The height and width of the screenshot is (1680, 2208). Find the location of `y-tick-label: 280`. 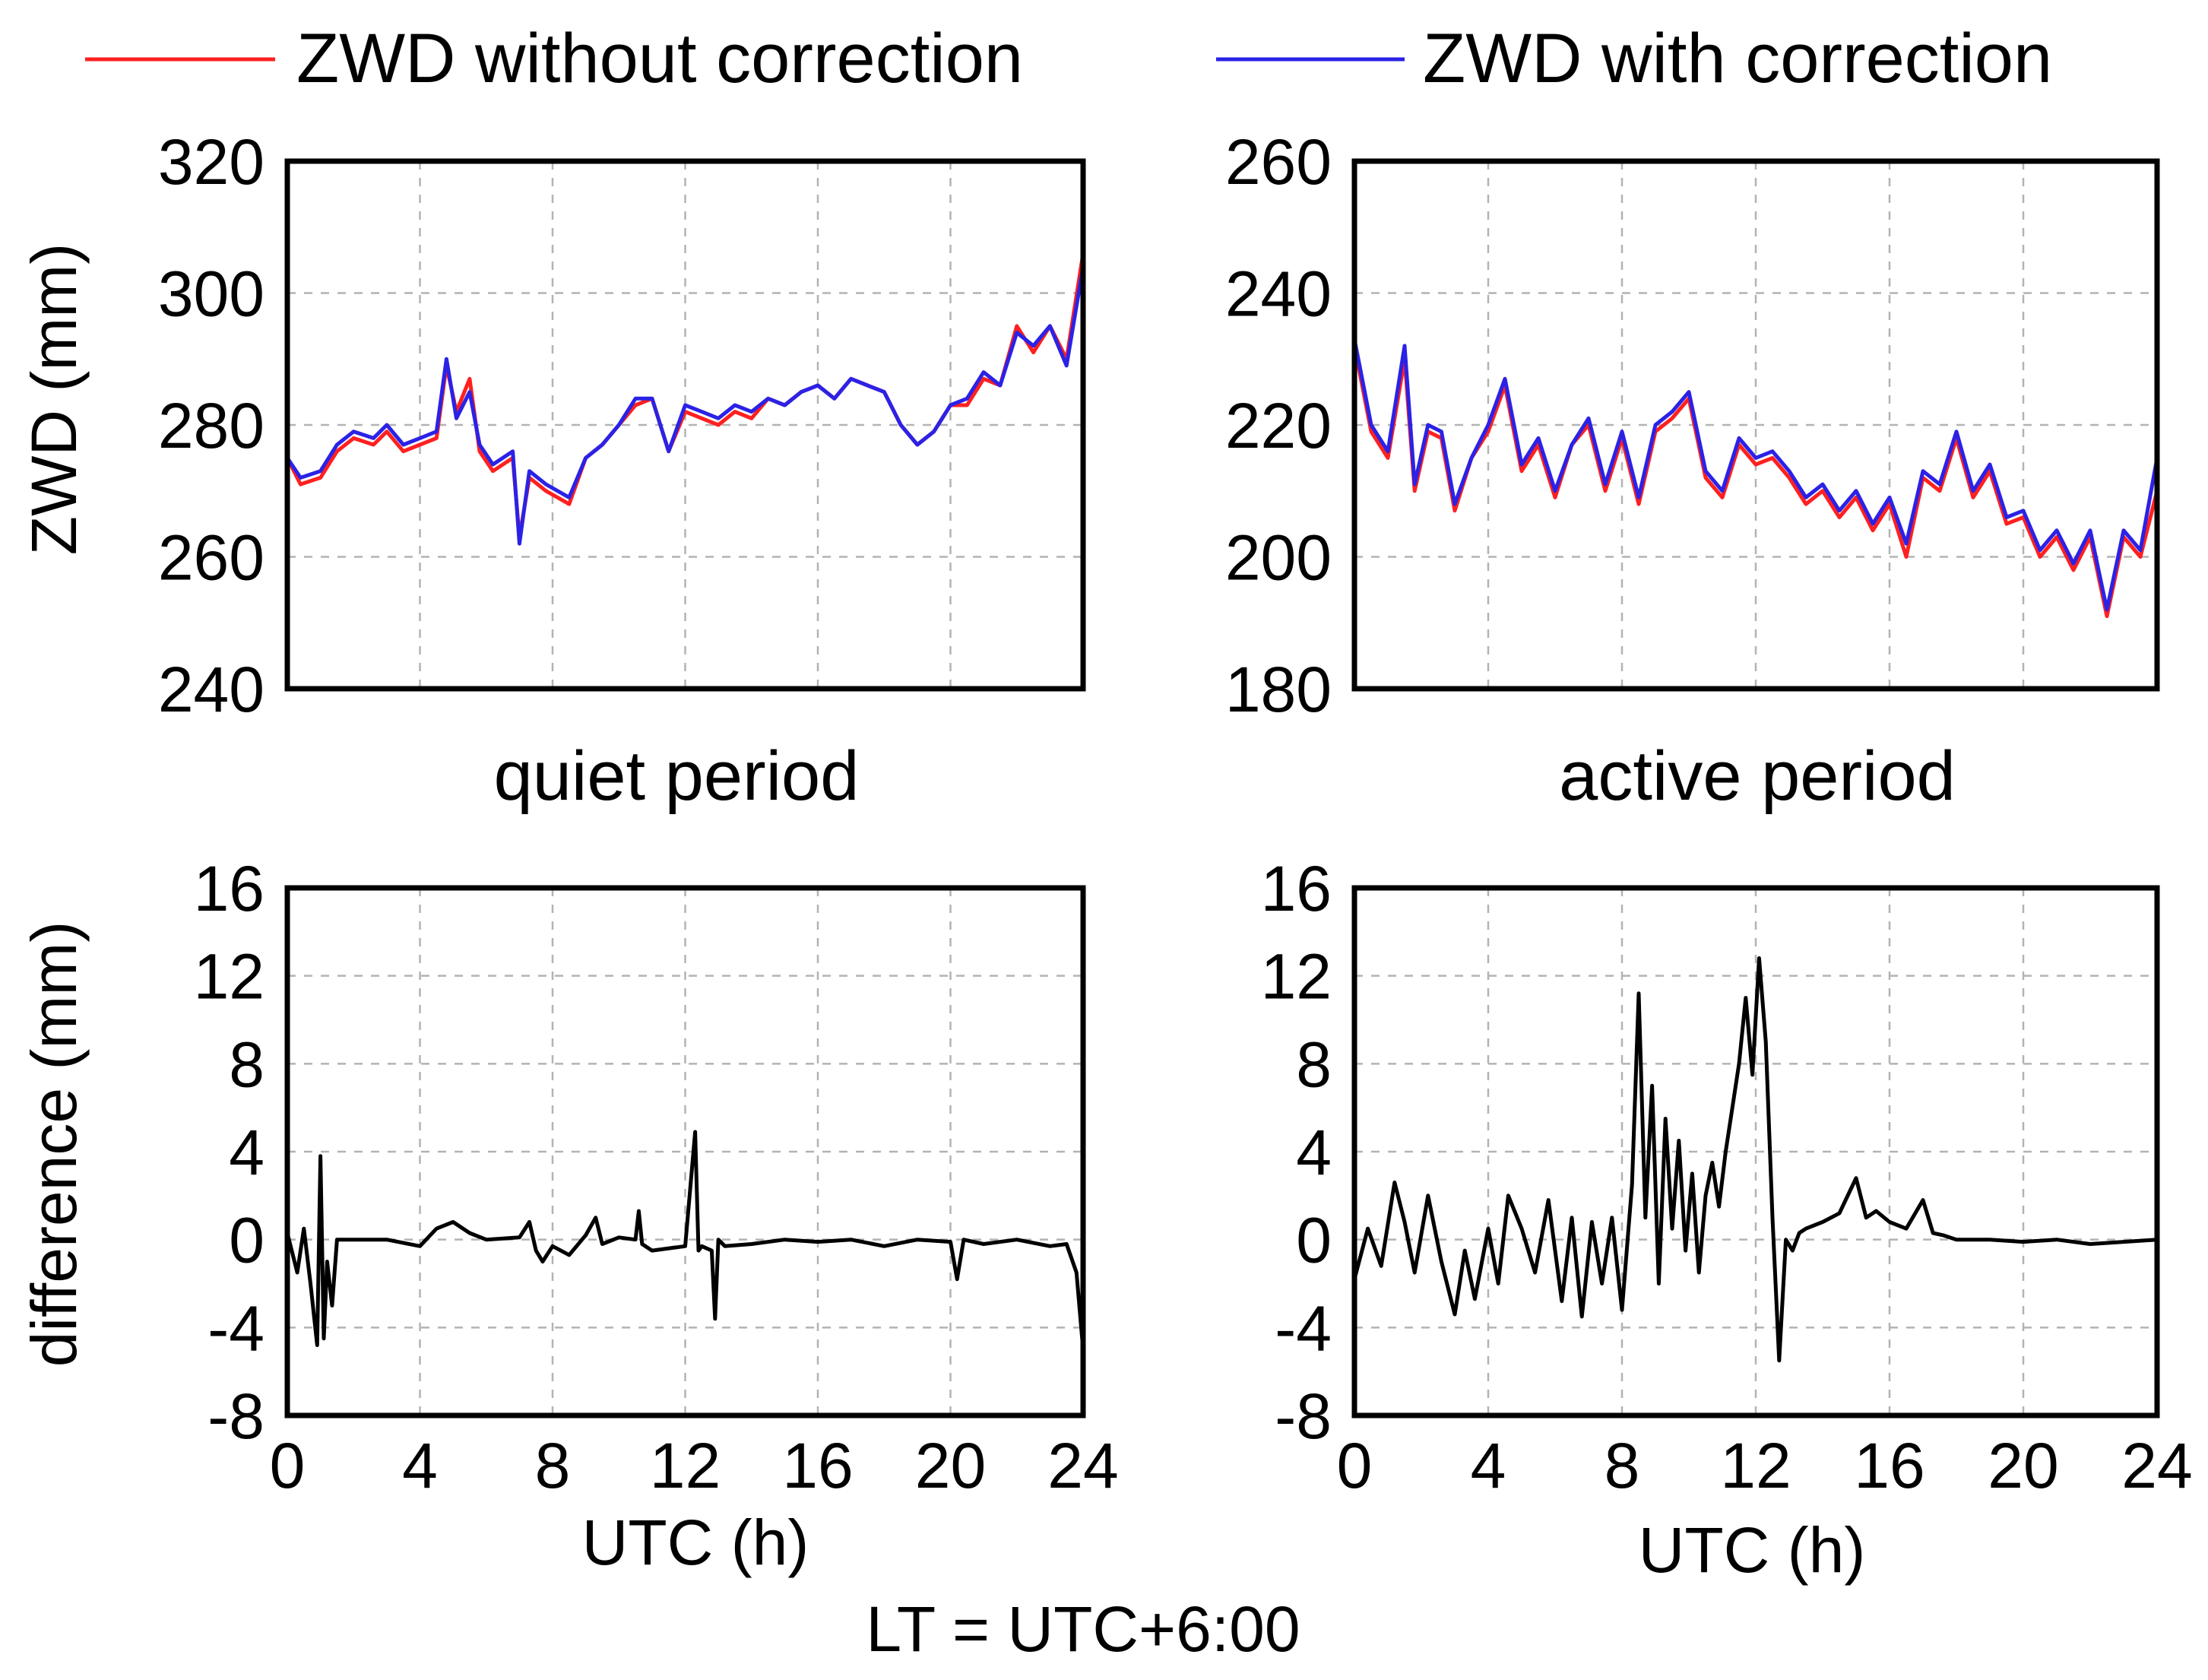

y-tick-label: 280 is located at coordinates (211, 425).